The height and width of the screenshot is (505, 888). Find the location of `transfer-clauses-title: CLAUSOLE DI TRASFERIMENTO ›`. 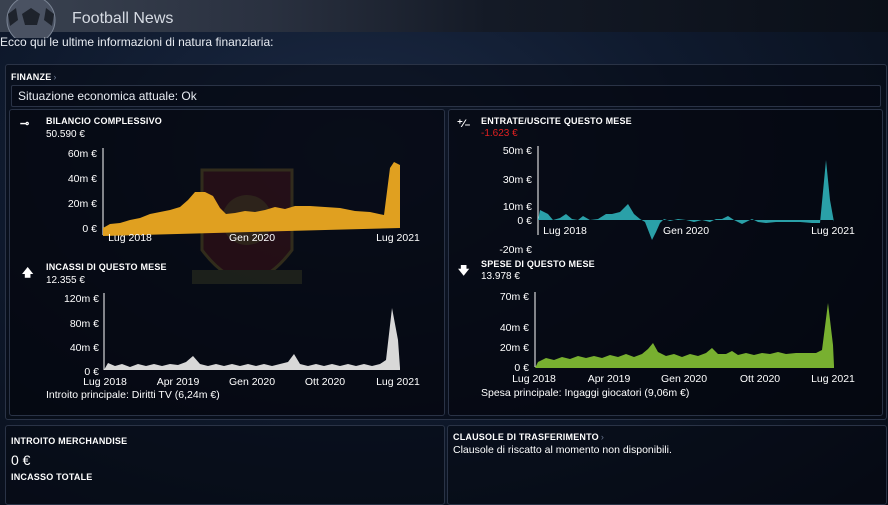

transfer-clauses-title: CLAUSOLE DI TRASFERIMENTO › is located at coordinates (529, 437).